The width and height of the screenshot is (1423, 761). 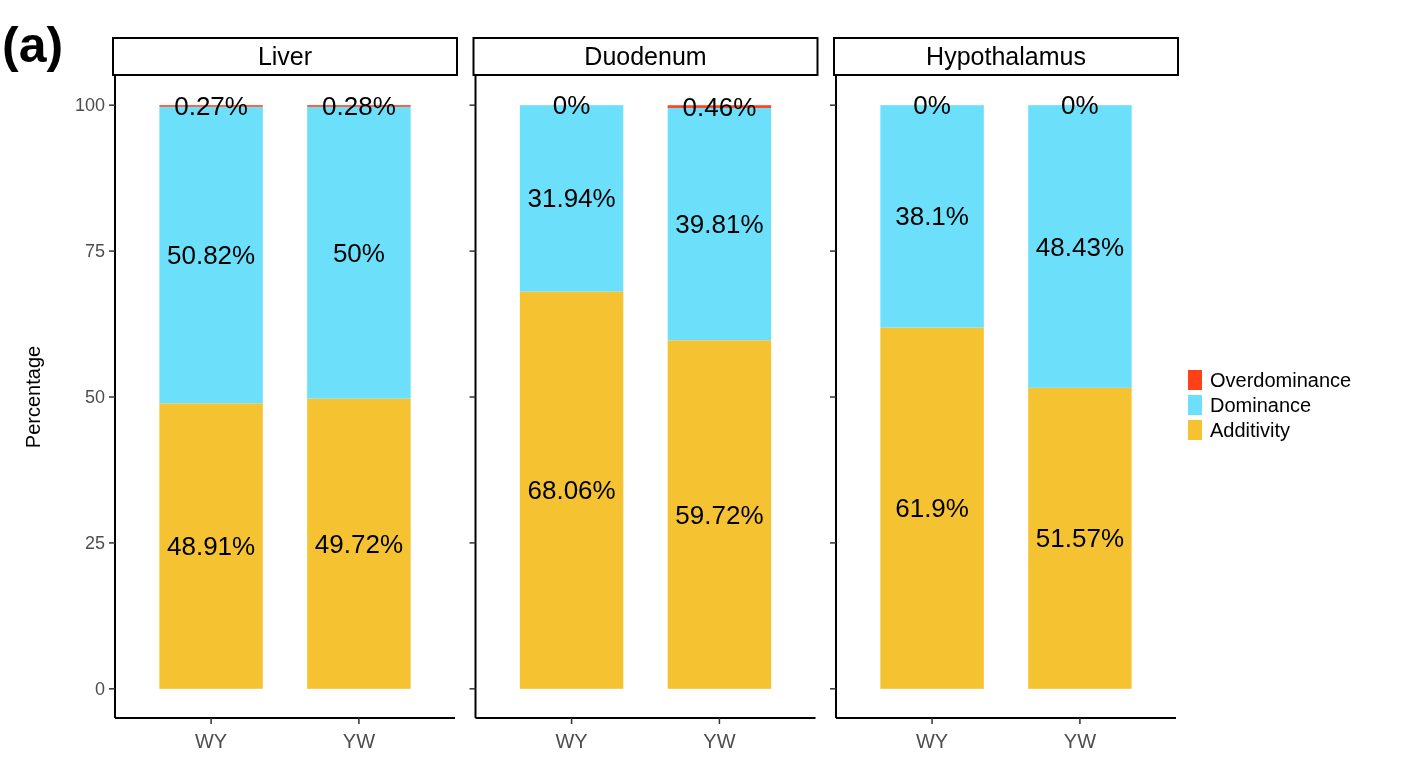 I want to click on data-label: 39.81%, so click(x=719, y=224).